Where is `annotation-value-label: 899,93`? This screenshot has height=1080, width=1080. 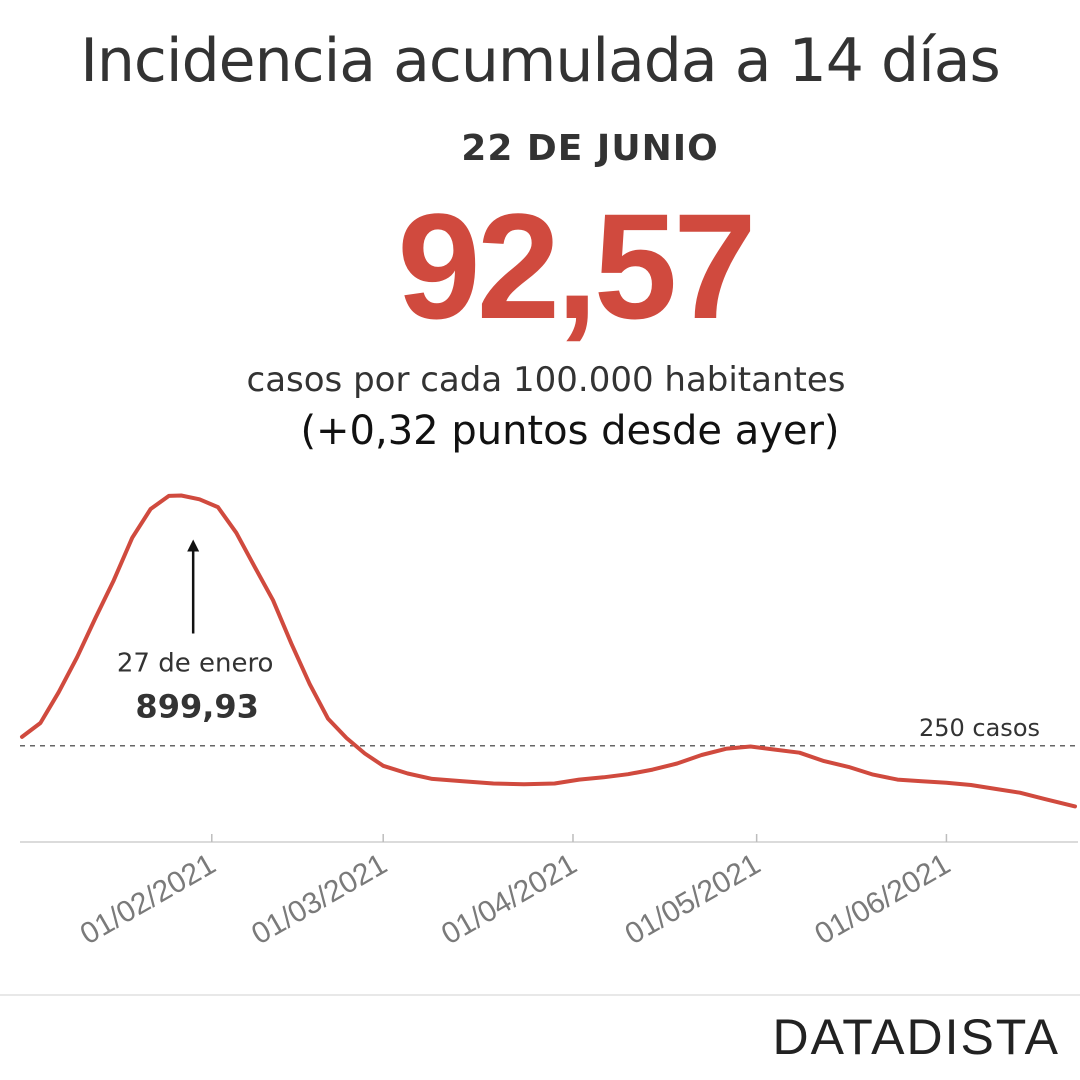
annotation-value-label: 899,93 is located at coordinates (196, 707).